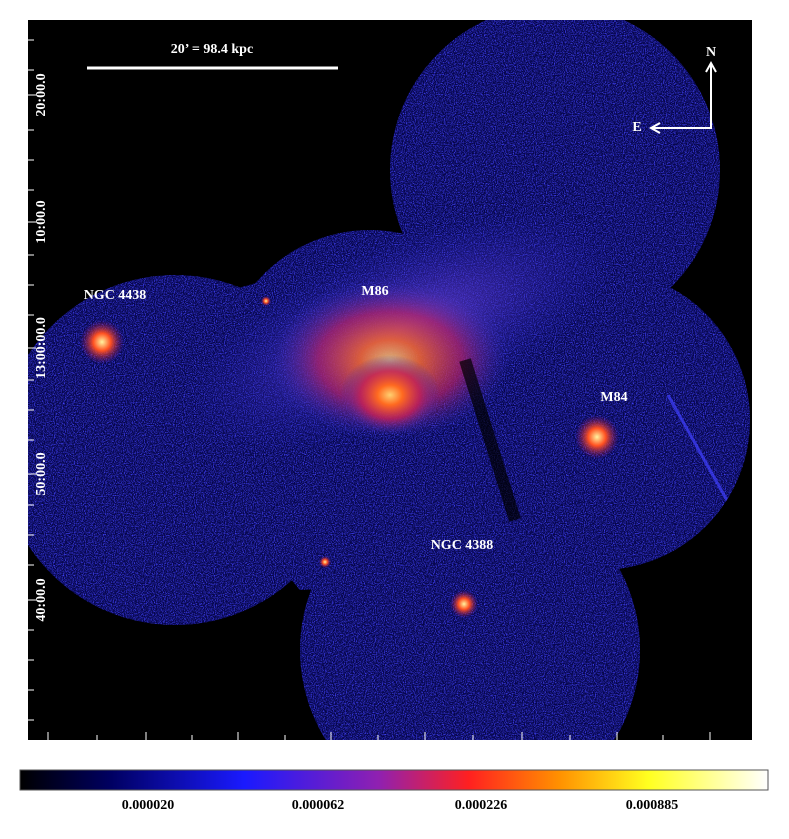  Describe the element at coordinates (616, 749) in the screenshot. I see `ra-tick-label: 25:00.0` at that location.